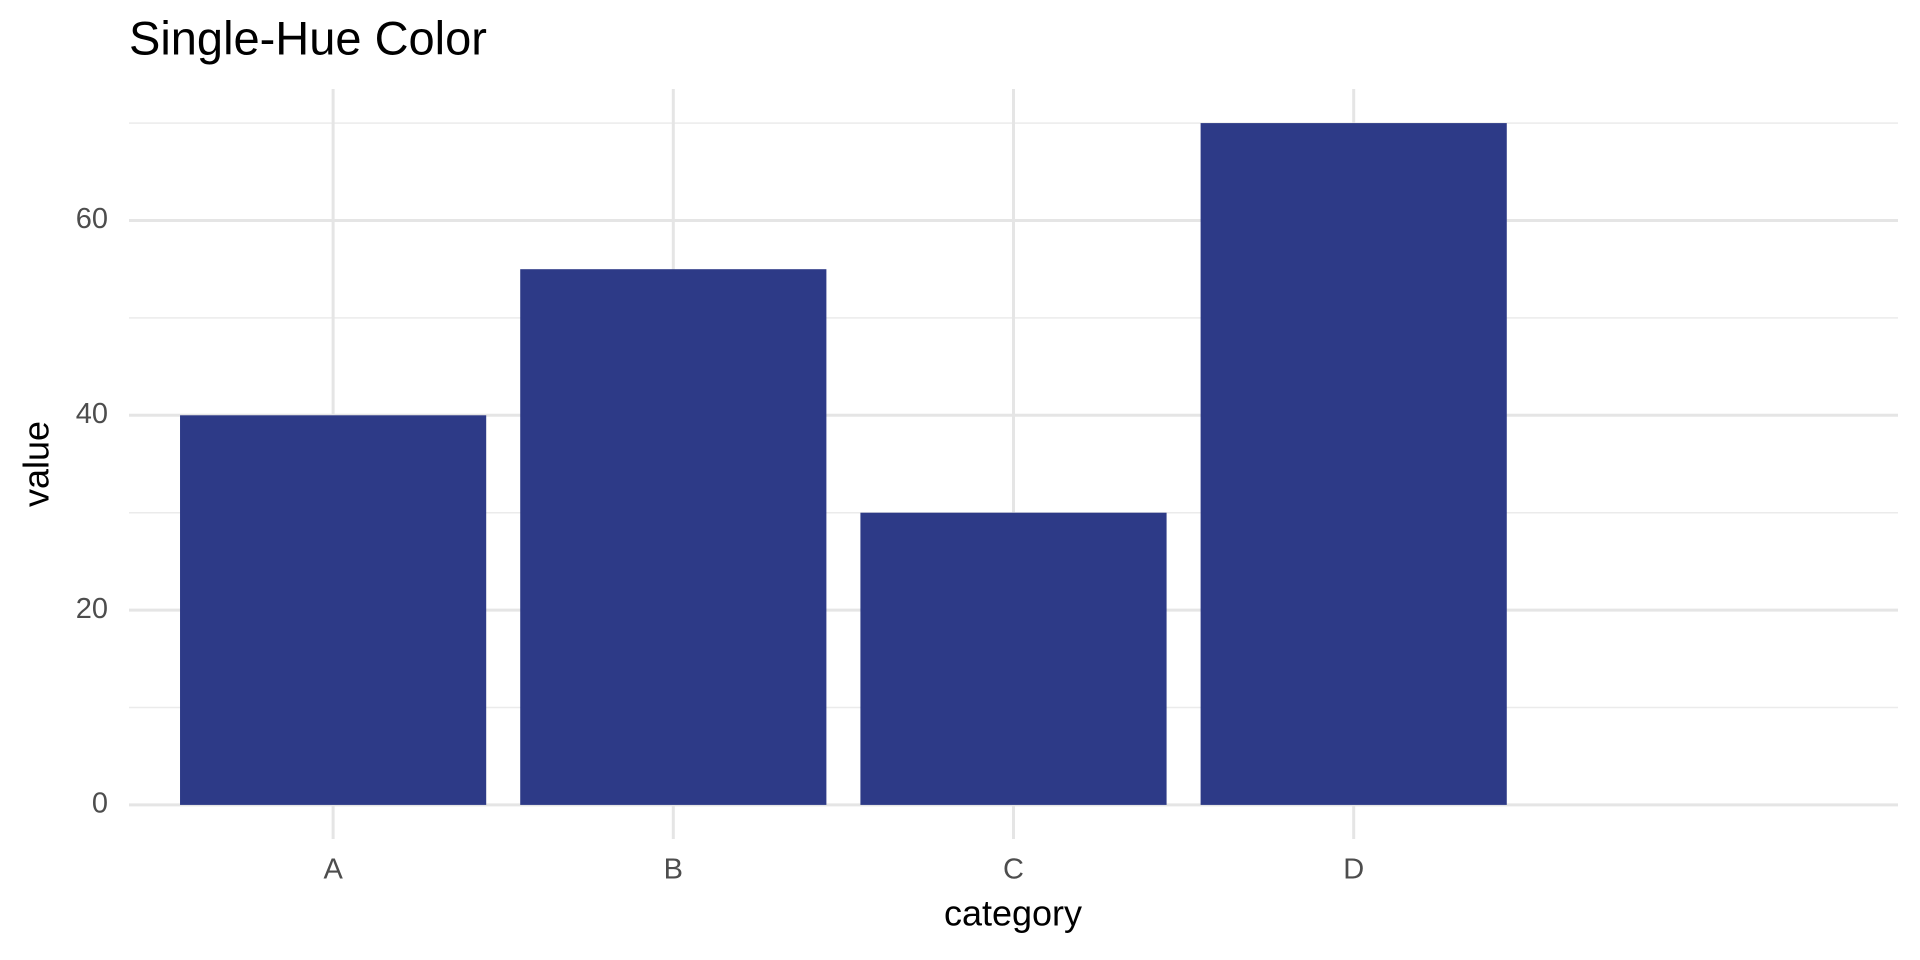 Image resolution: width=1920 pixels, height=960 pixels. I want to click on y-tick-label: 40, so click(92, 414).